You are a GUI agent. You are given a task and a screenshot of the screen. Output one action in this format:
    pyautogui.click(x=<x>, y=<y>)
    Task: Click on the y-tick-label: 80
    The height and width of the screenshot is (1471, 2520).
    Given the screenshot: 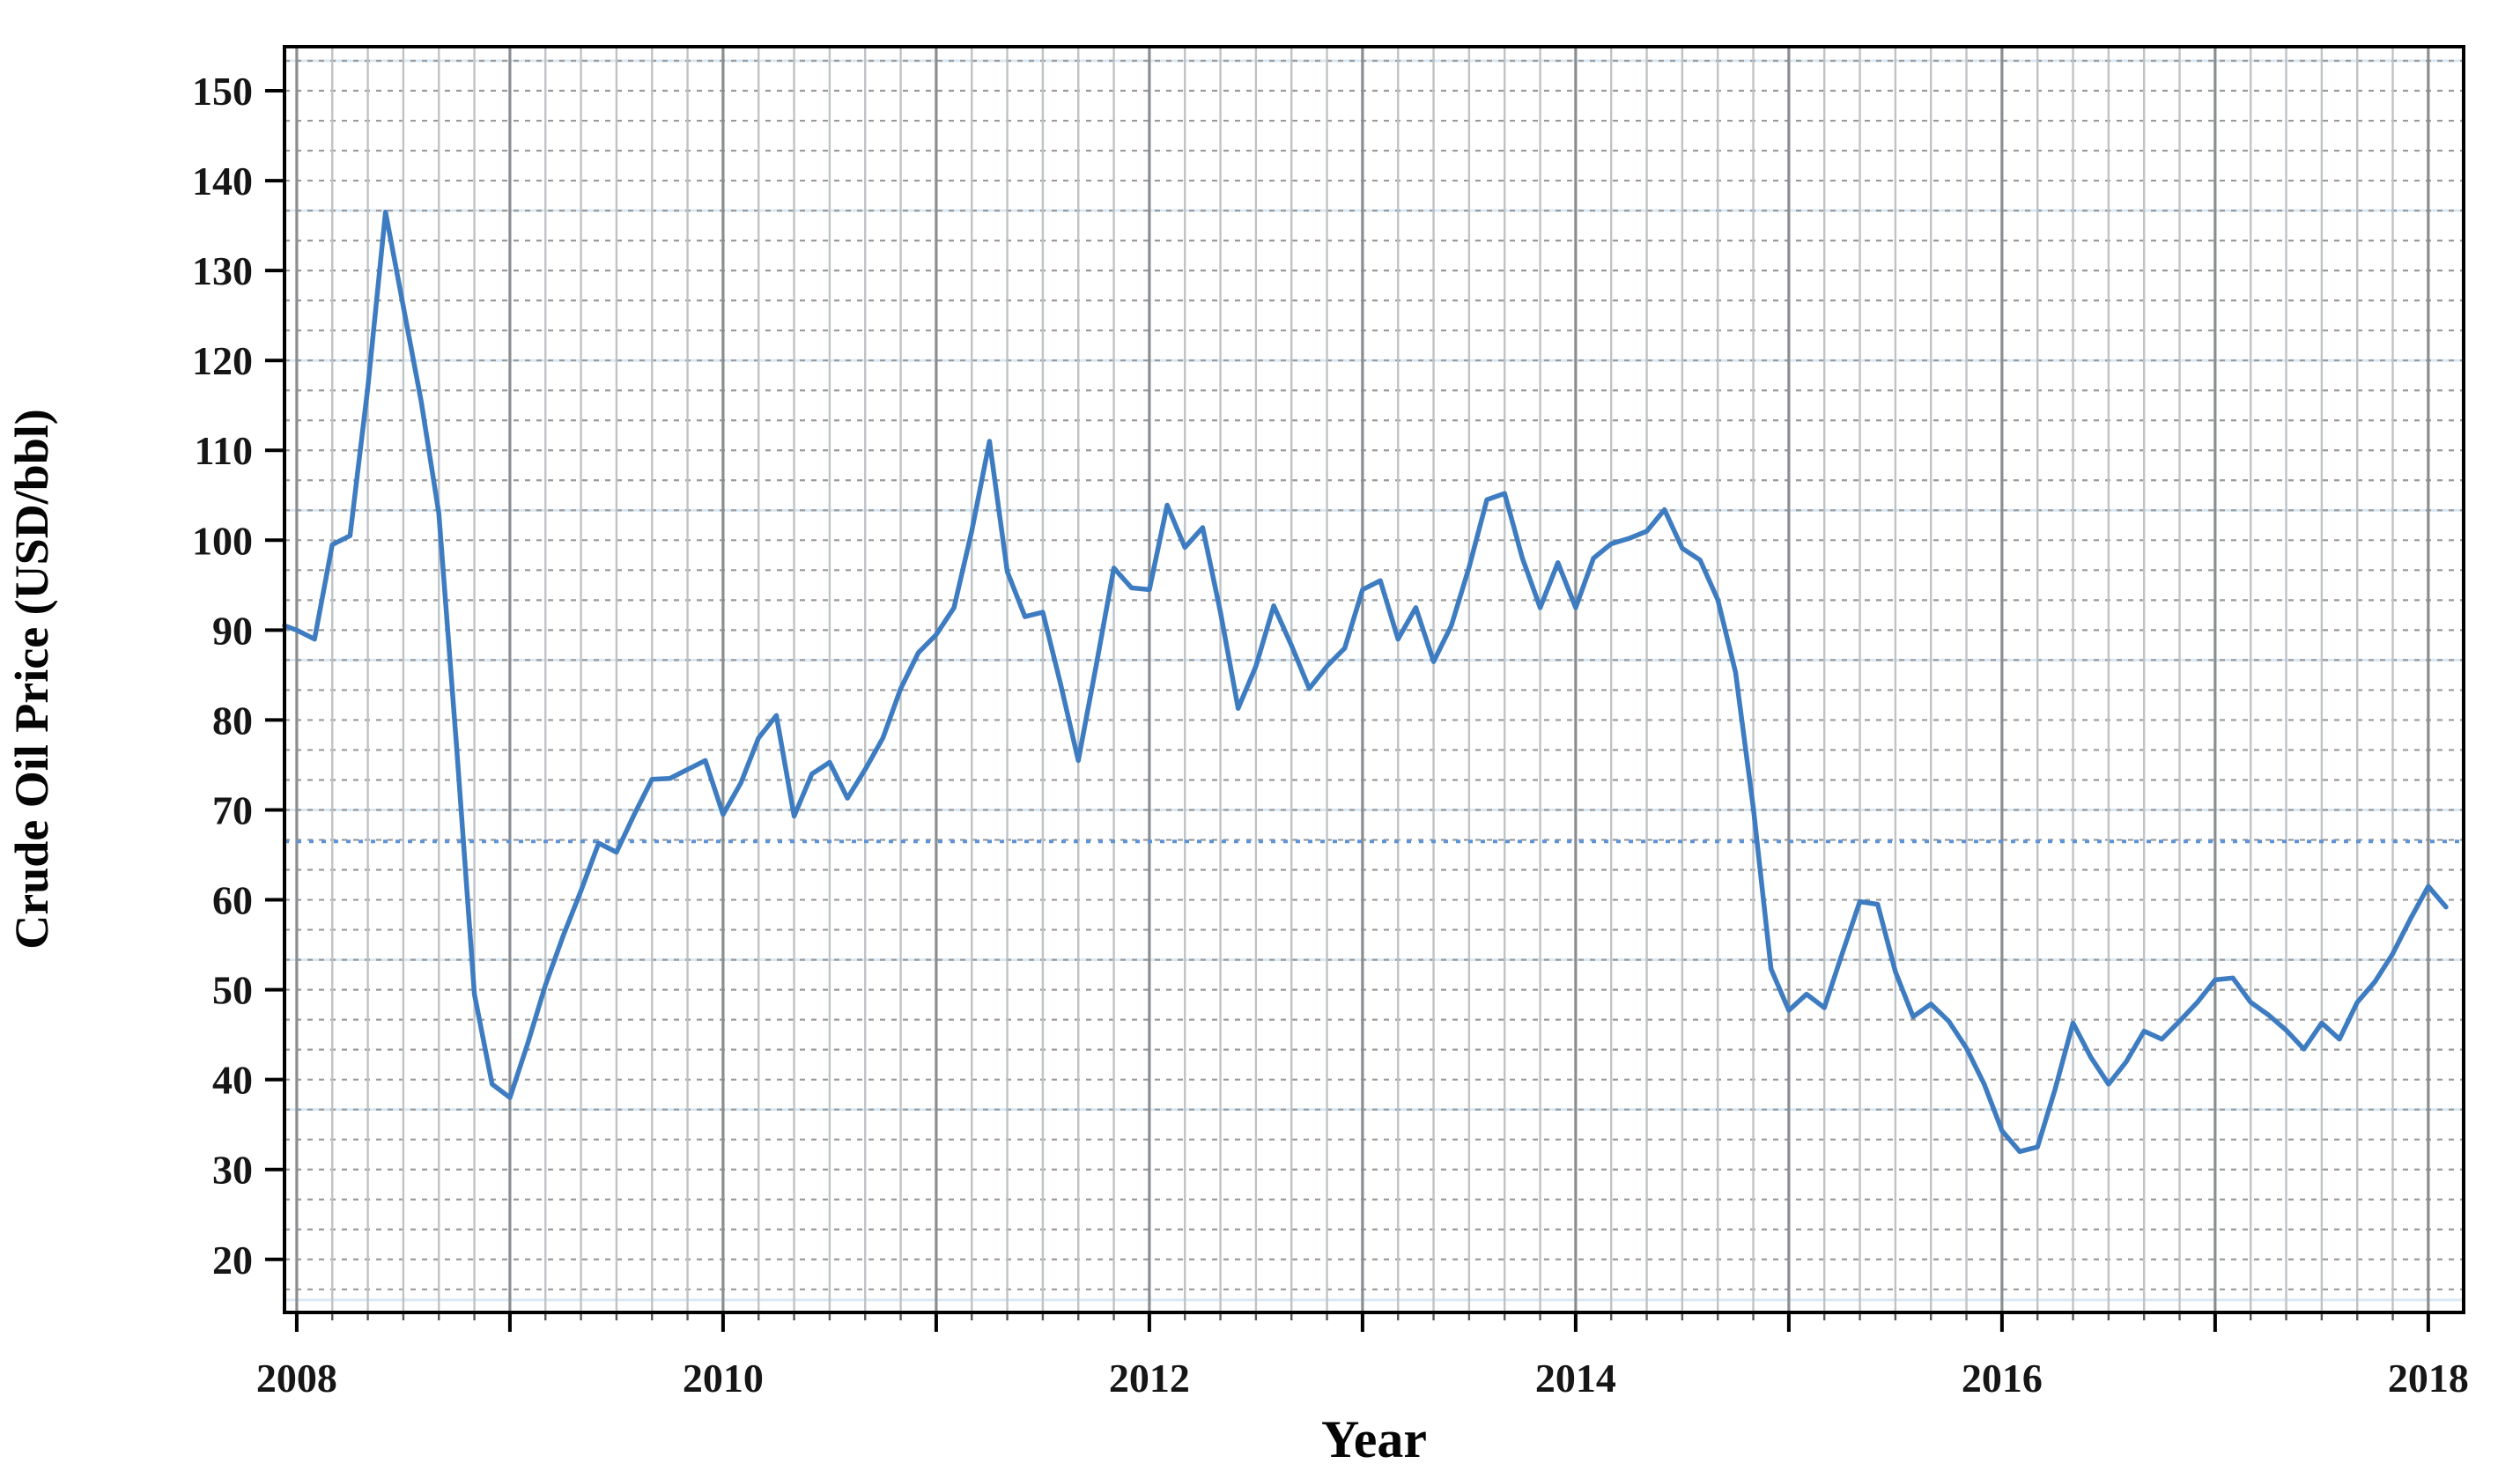 What is the action you would take?
    pyautogui.click(x=232, y=720)
    